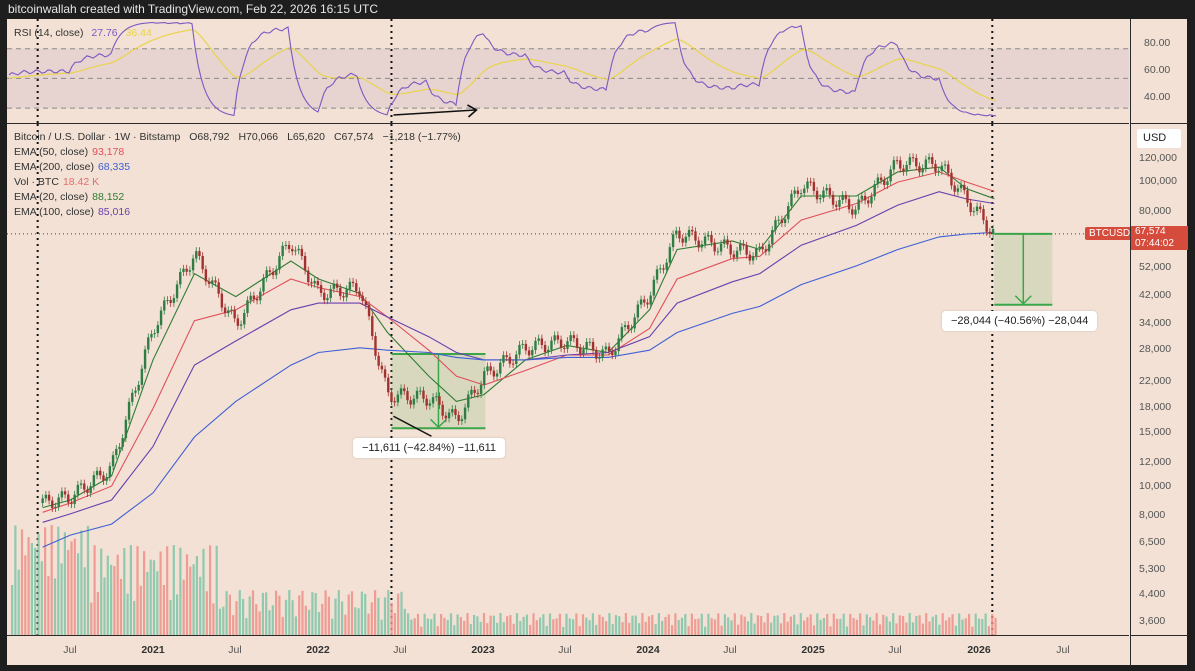 This screenshot has width=1195, height=671. I want to click on indicator-ema50: EMA (50, close) 93,178, so click(237, 152).